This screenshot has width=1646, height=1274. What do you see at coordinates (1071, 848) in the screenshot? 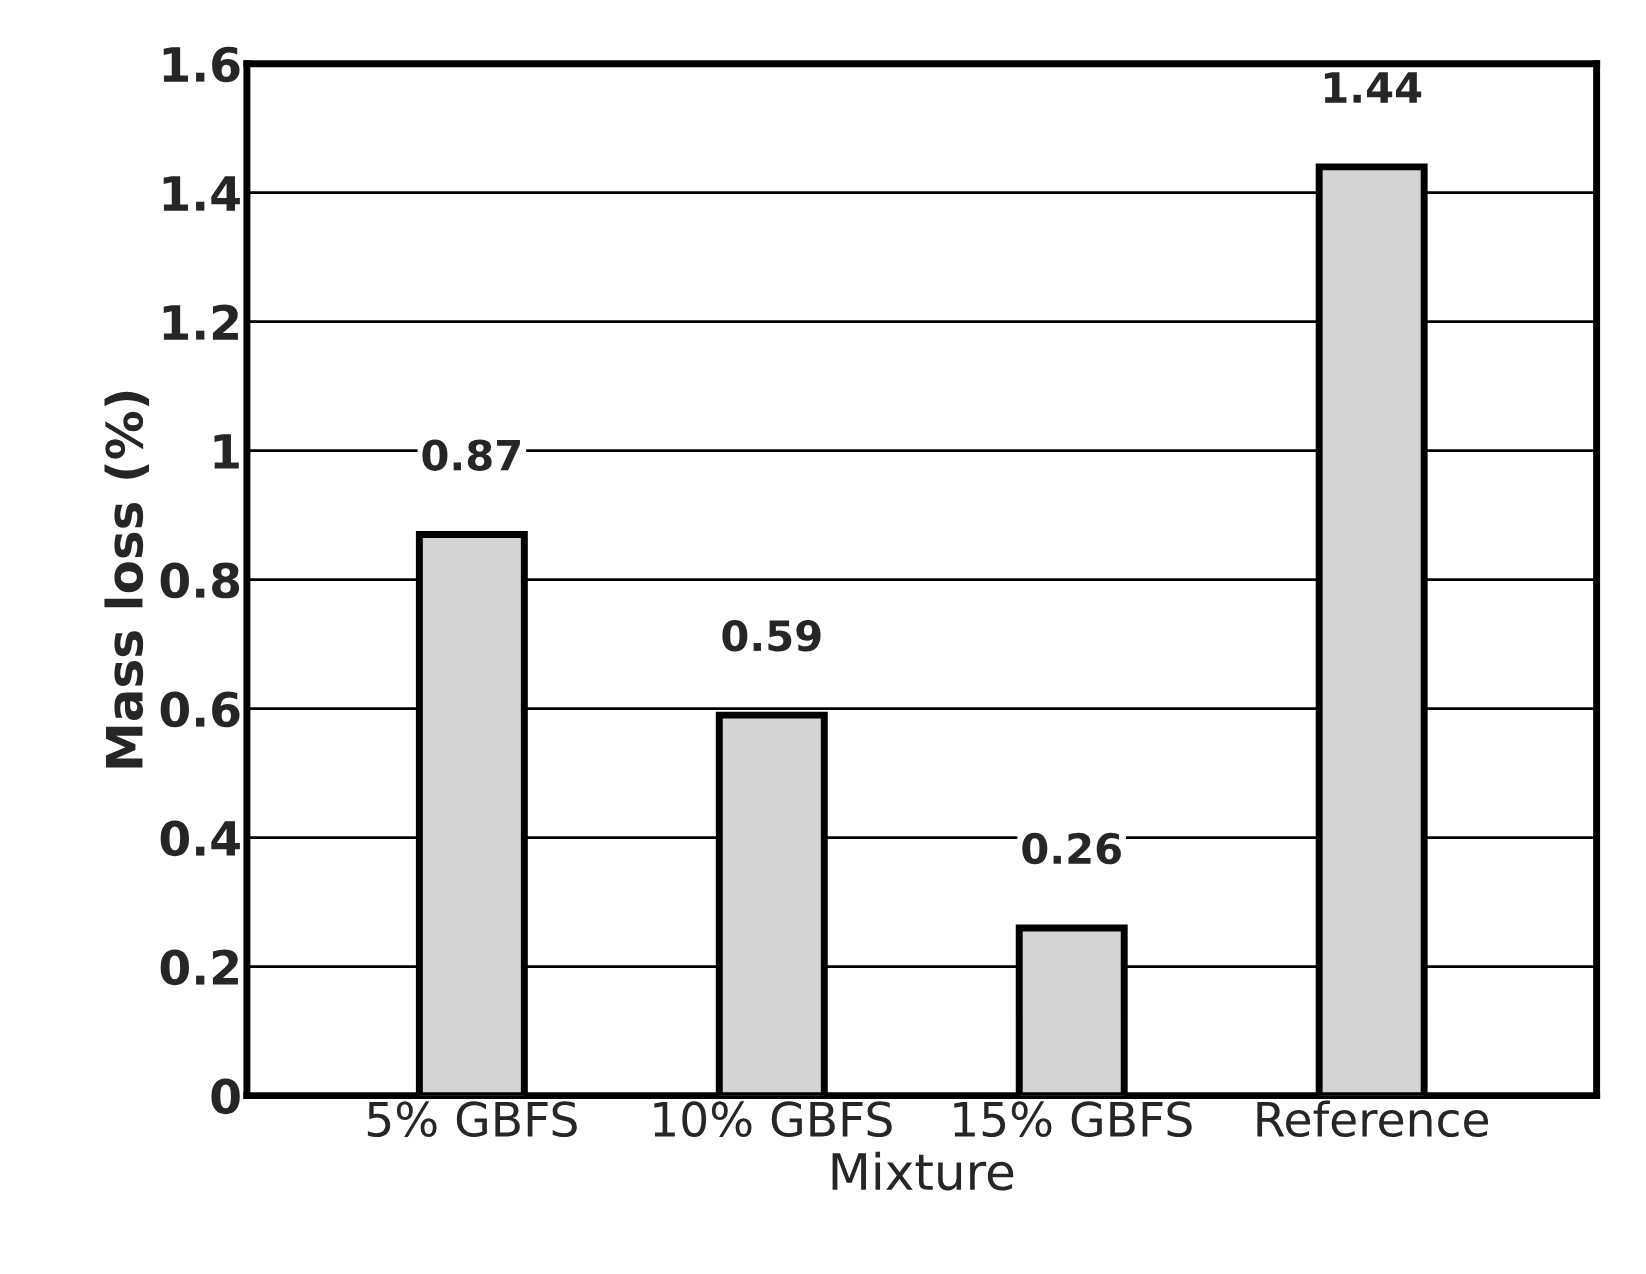
I see `data-label: 0.26` at bounding box center [1071, 848].